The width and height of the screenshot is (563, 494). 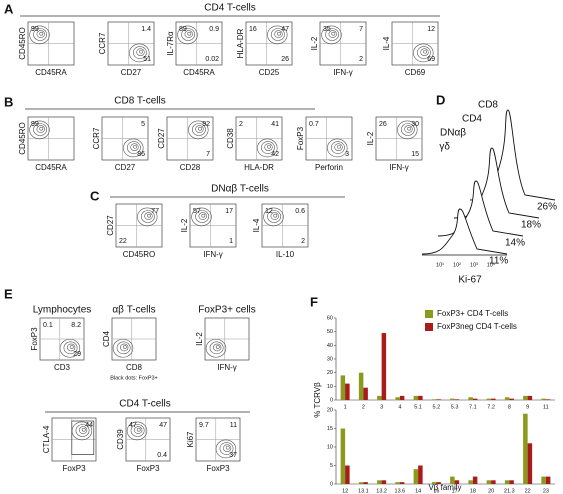 What do you see at coordinates (146, 29) in the screenshot?
I see `quadrant-value: 1.4` at bounding box center [146, 29].